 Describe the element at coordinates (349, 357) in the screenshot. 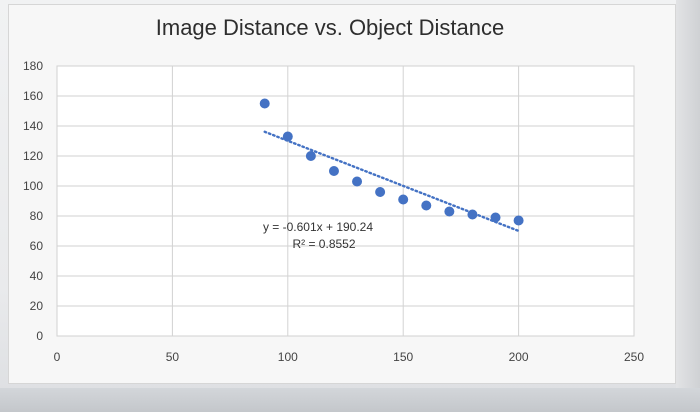

I see `x-axis-ticks: 0 50 100 150 200 250` at that location.